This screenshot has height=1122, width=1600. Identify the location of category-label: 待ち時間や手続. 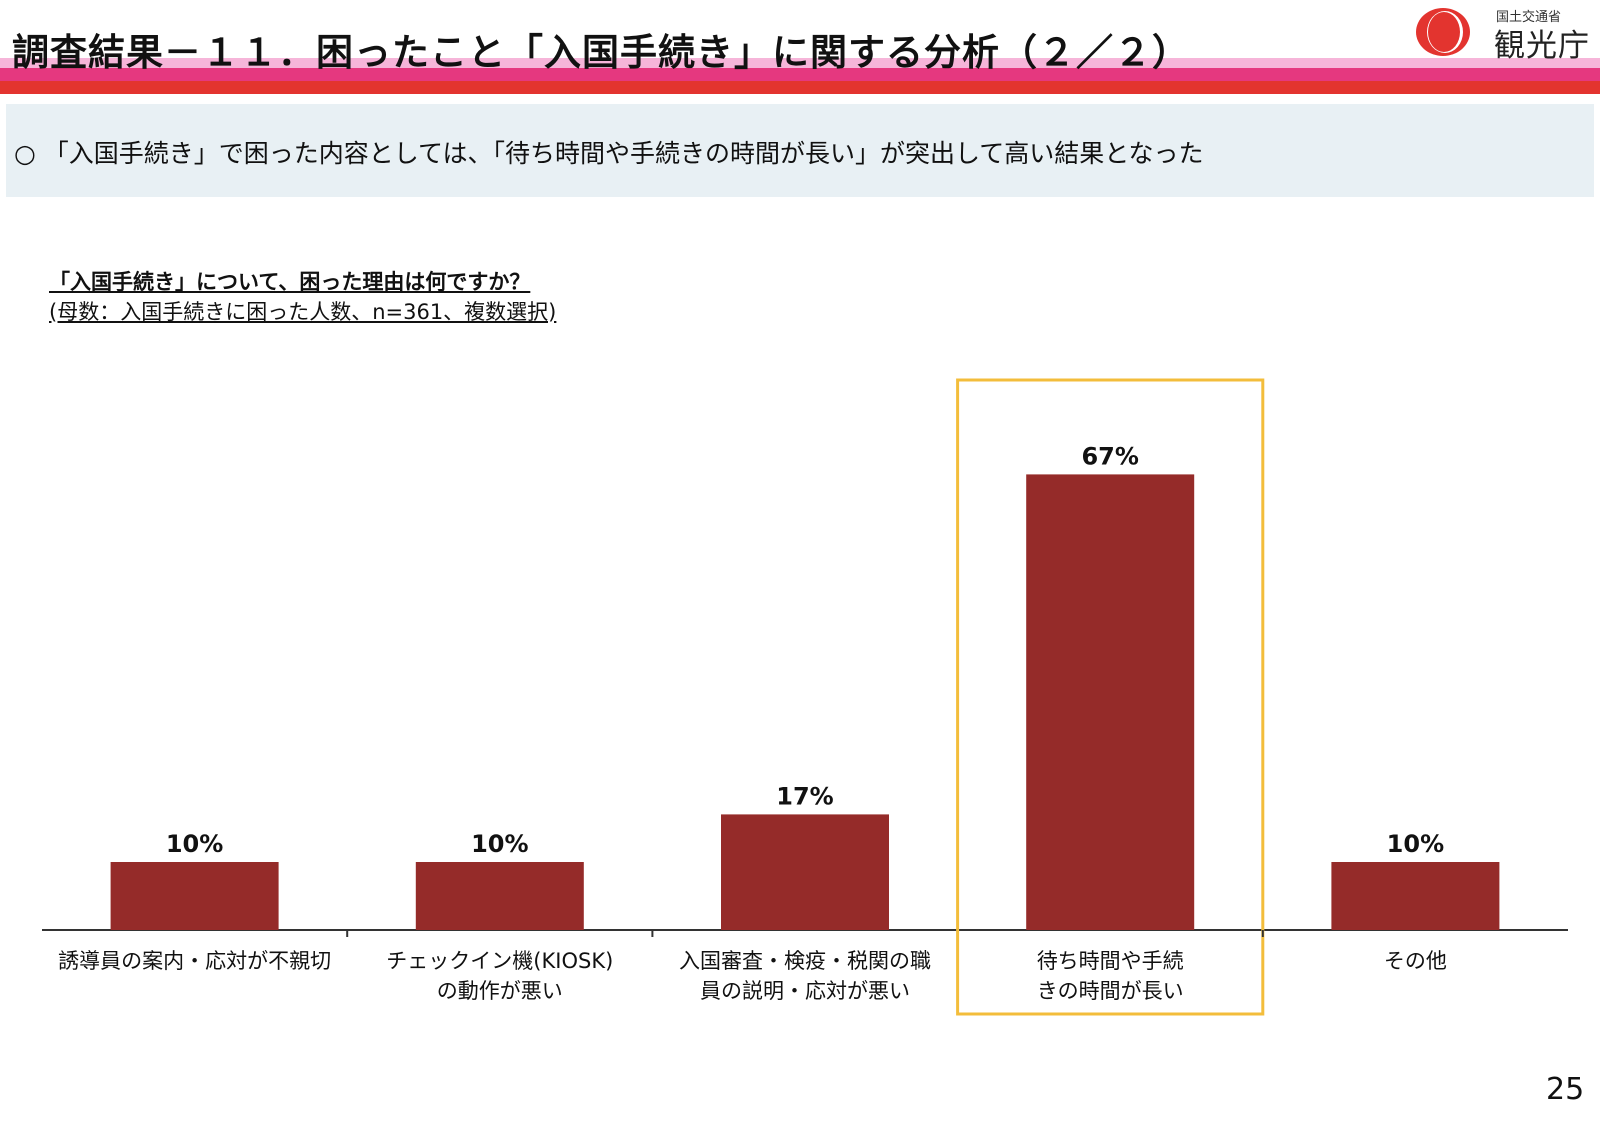
(1110, 961).